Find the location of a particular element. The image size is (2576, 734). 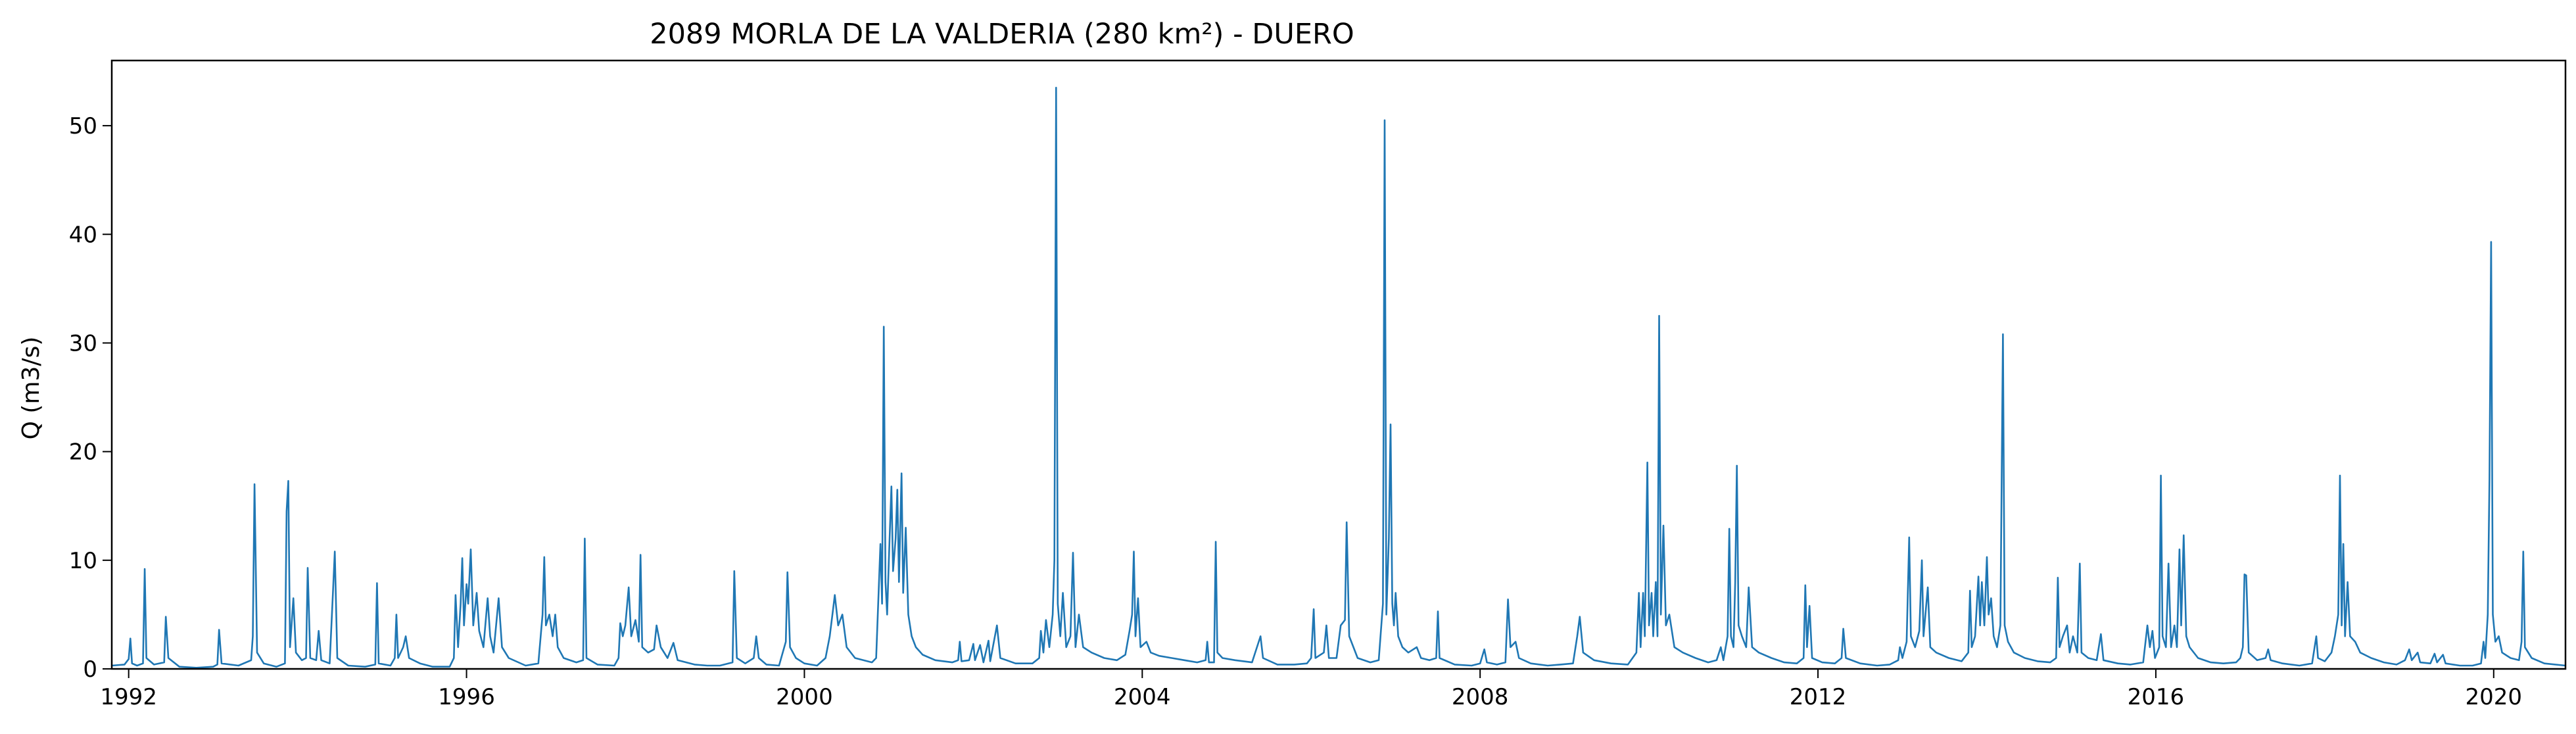

y-tick-label: 50 is located at coordinates (83, 126).